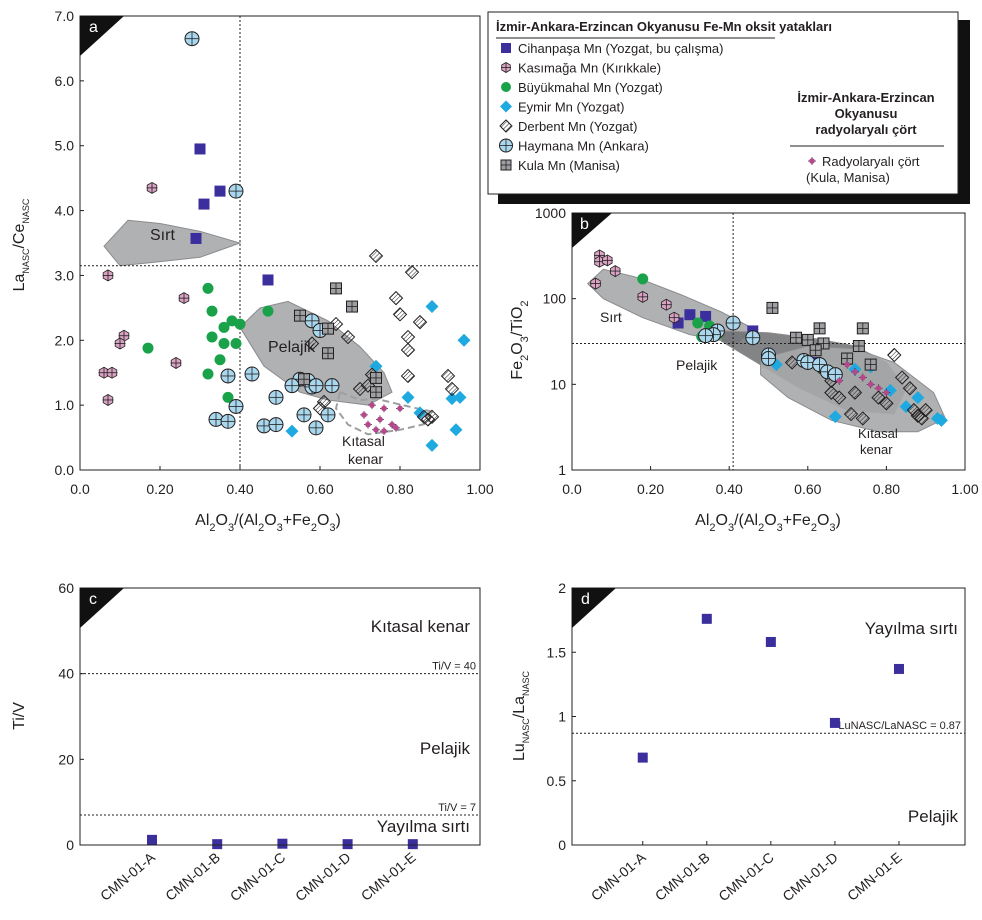 Image resolution: width=982 pixels, height=920 pixels. Describe the element at coordinates (102, 608) in the screenshot. I see `panel-c-corner` at that location.